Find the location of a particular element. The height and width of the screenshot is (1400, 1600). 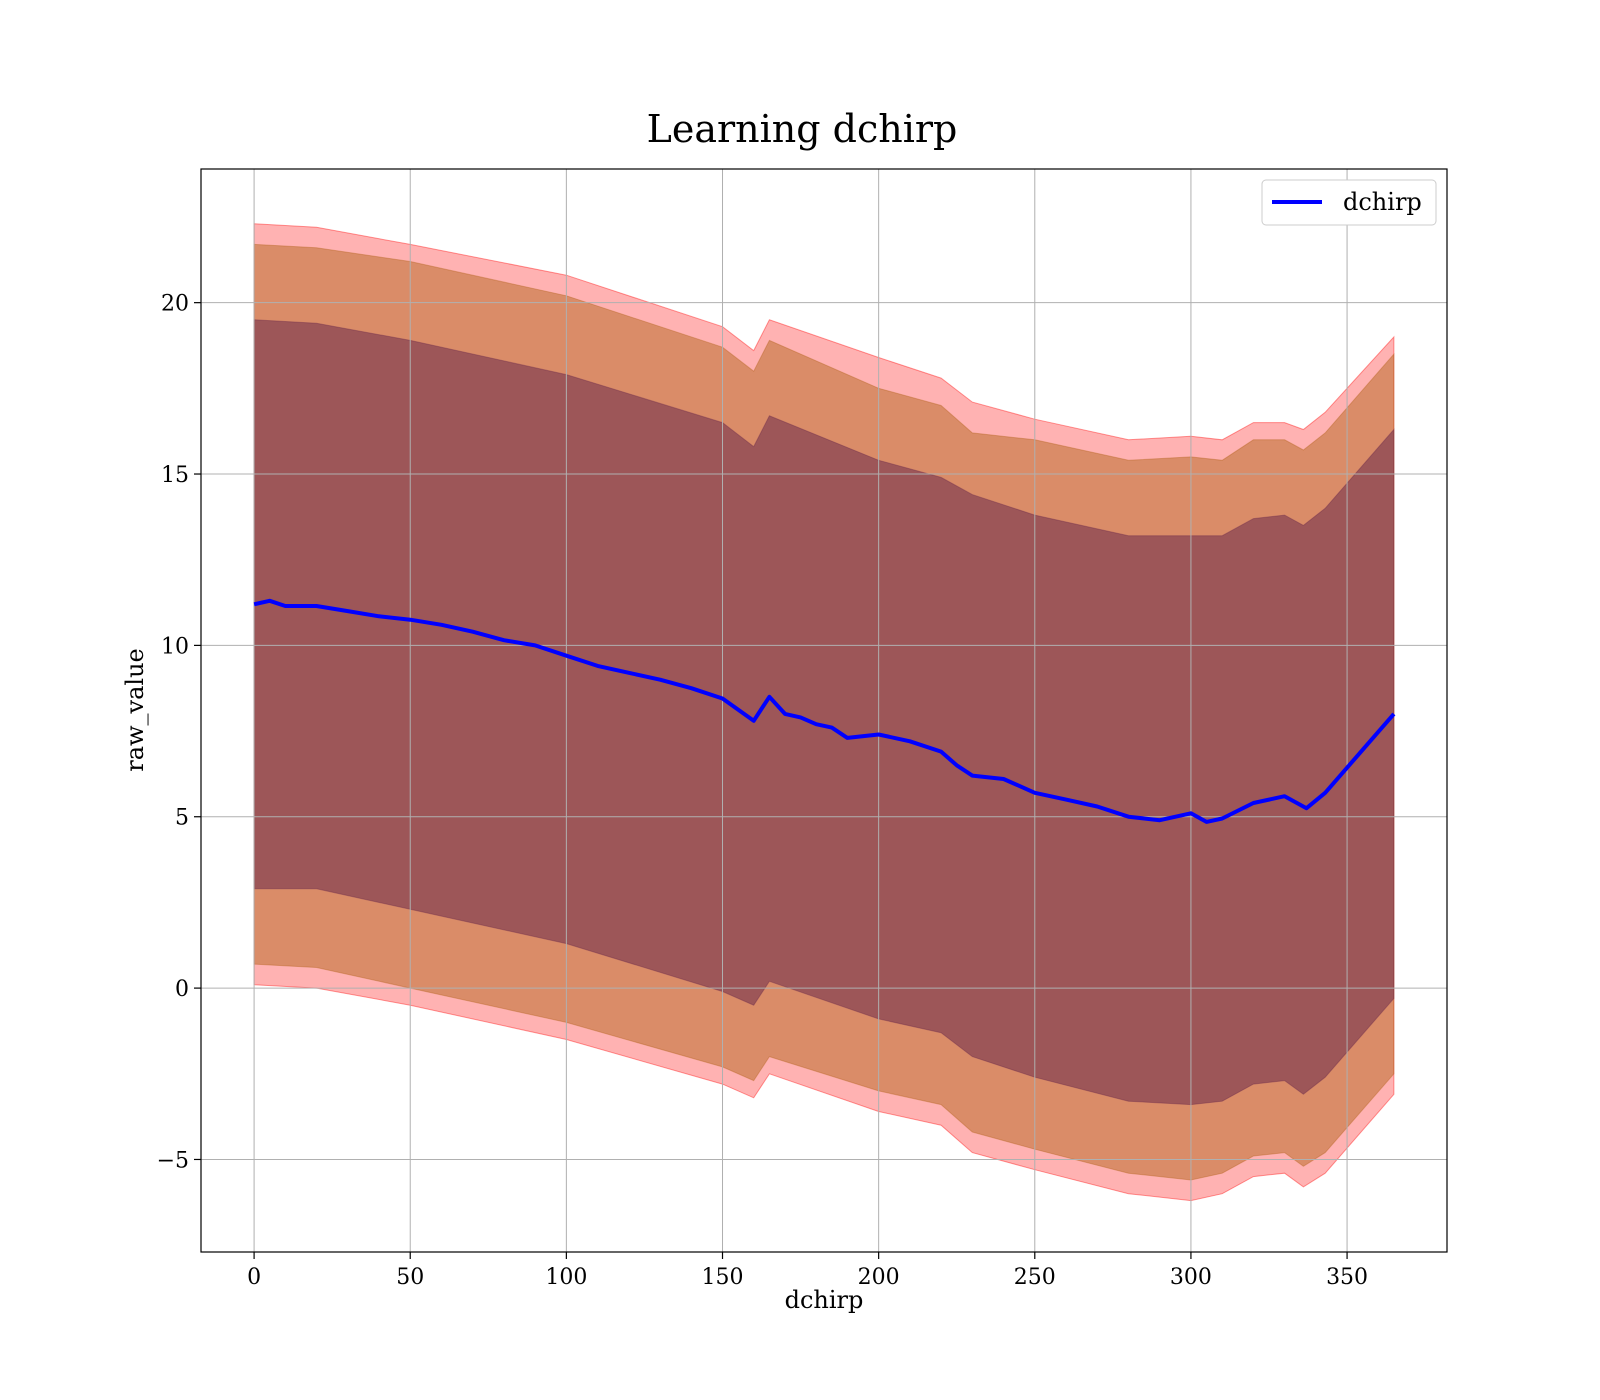

x-tick-label: 50 is located at coordinates (410, 1277).